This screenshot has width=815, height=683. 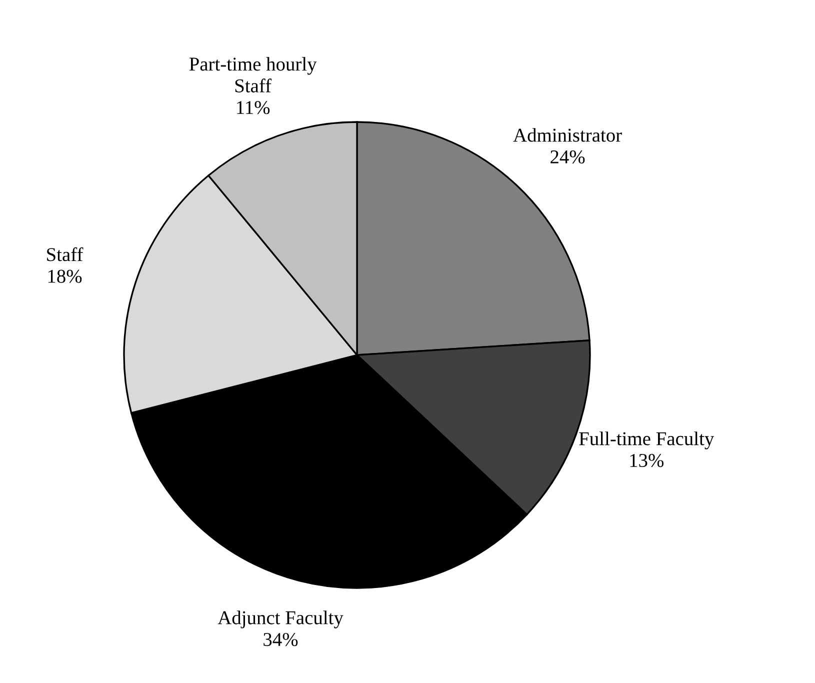 I want to click on slice-label: Administrator, so click(x=567, y=135).